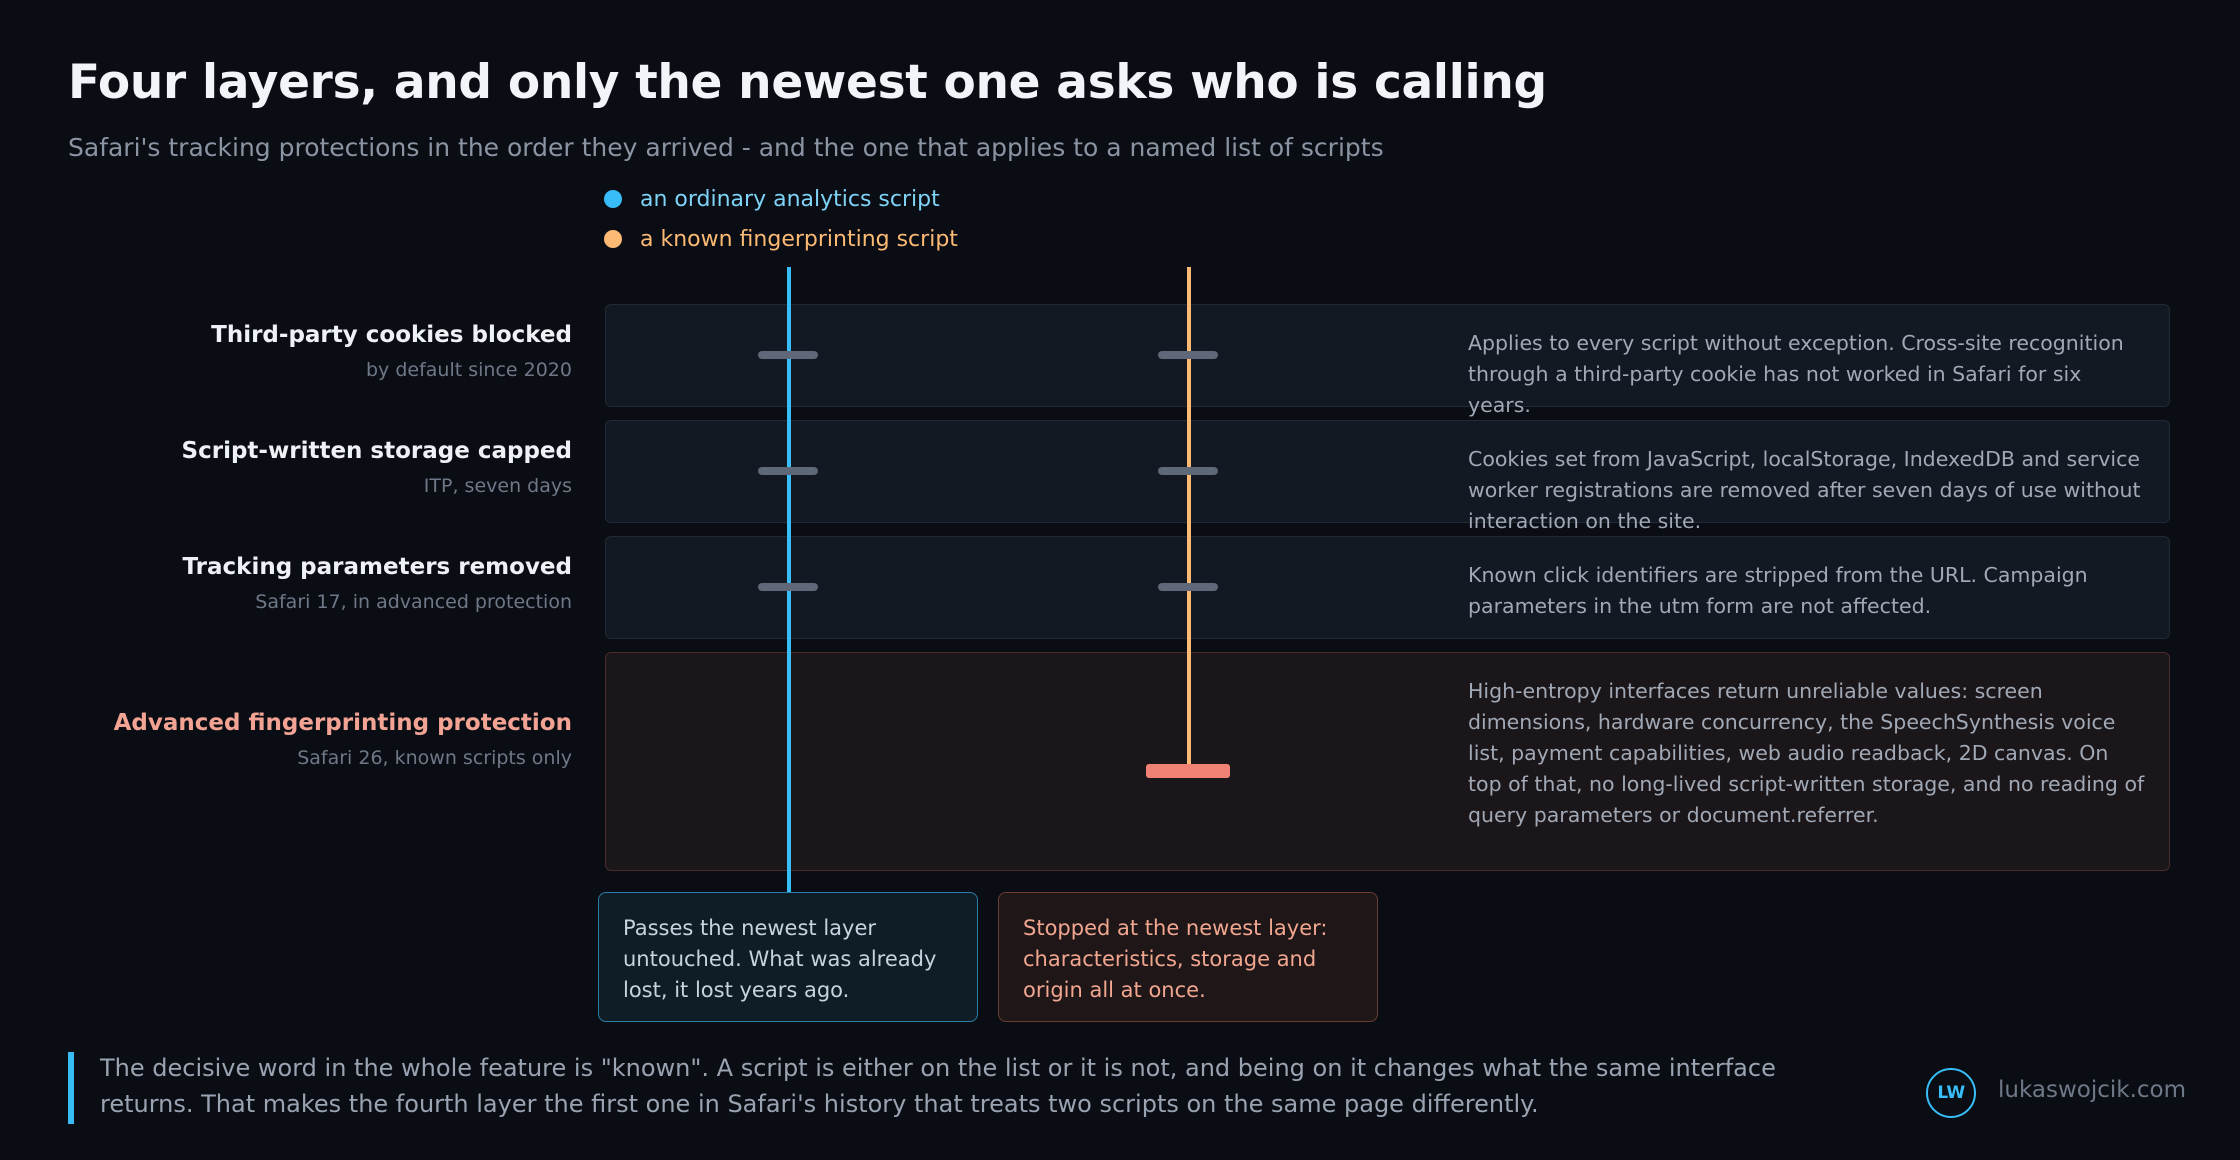  What do you see at coordinates (497, 486) in the screenshot?
I see `layer-sub: ITP, seven days` at bounding box center [497, 486].